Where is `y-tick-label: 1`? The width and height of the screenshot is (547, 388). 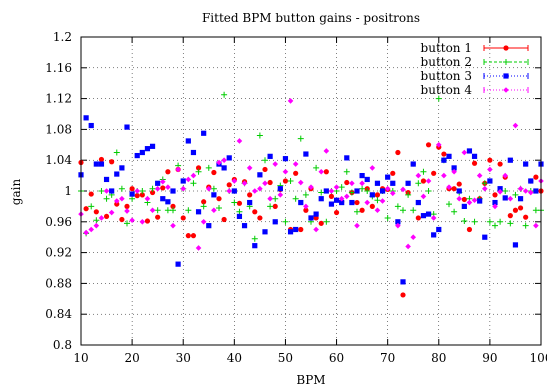
y-tick-label: 1 is located at coordinates (68, 191).